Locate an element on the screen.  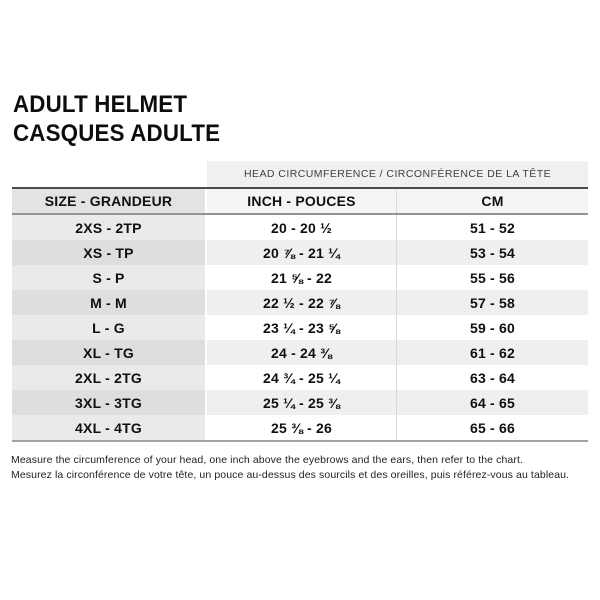
table-row: L - G 23 ¼ - 23 ⅝ 59 - 60 is located at coordinates (300, 327).